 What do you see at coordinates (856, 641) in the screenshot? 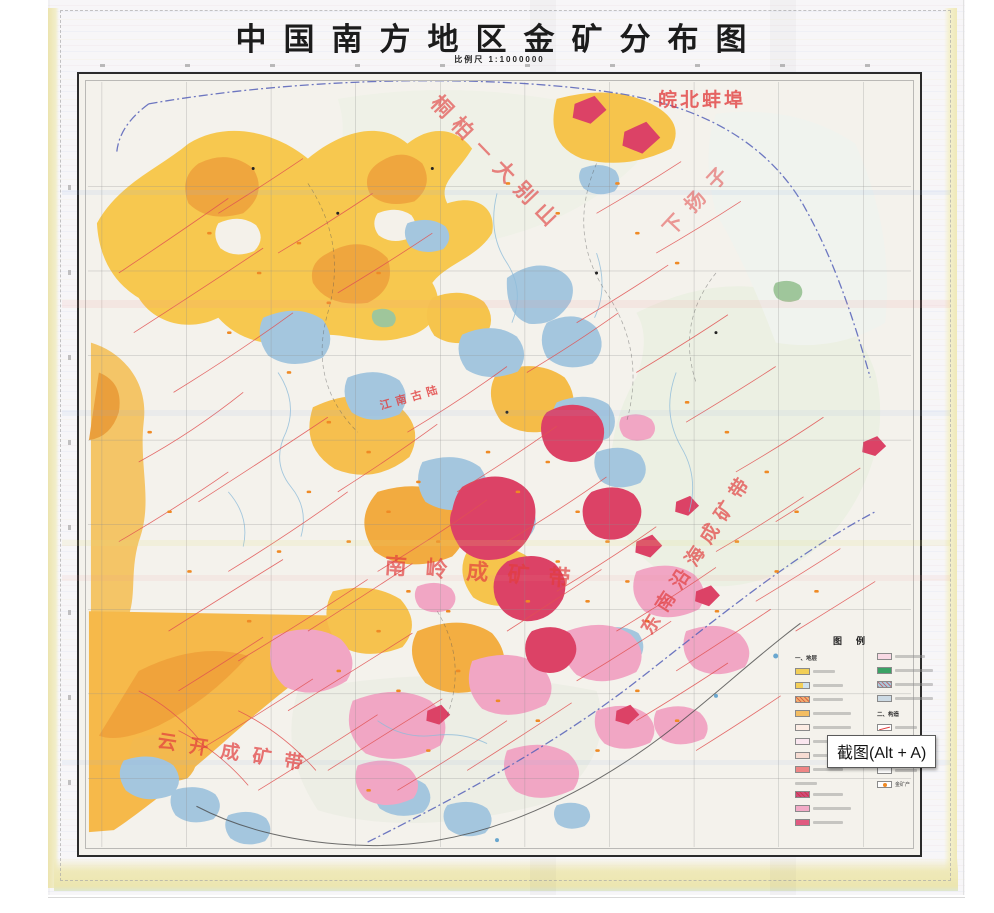
I see `legend-title: 图例` at bounding box center [856, 641].